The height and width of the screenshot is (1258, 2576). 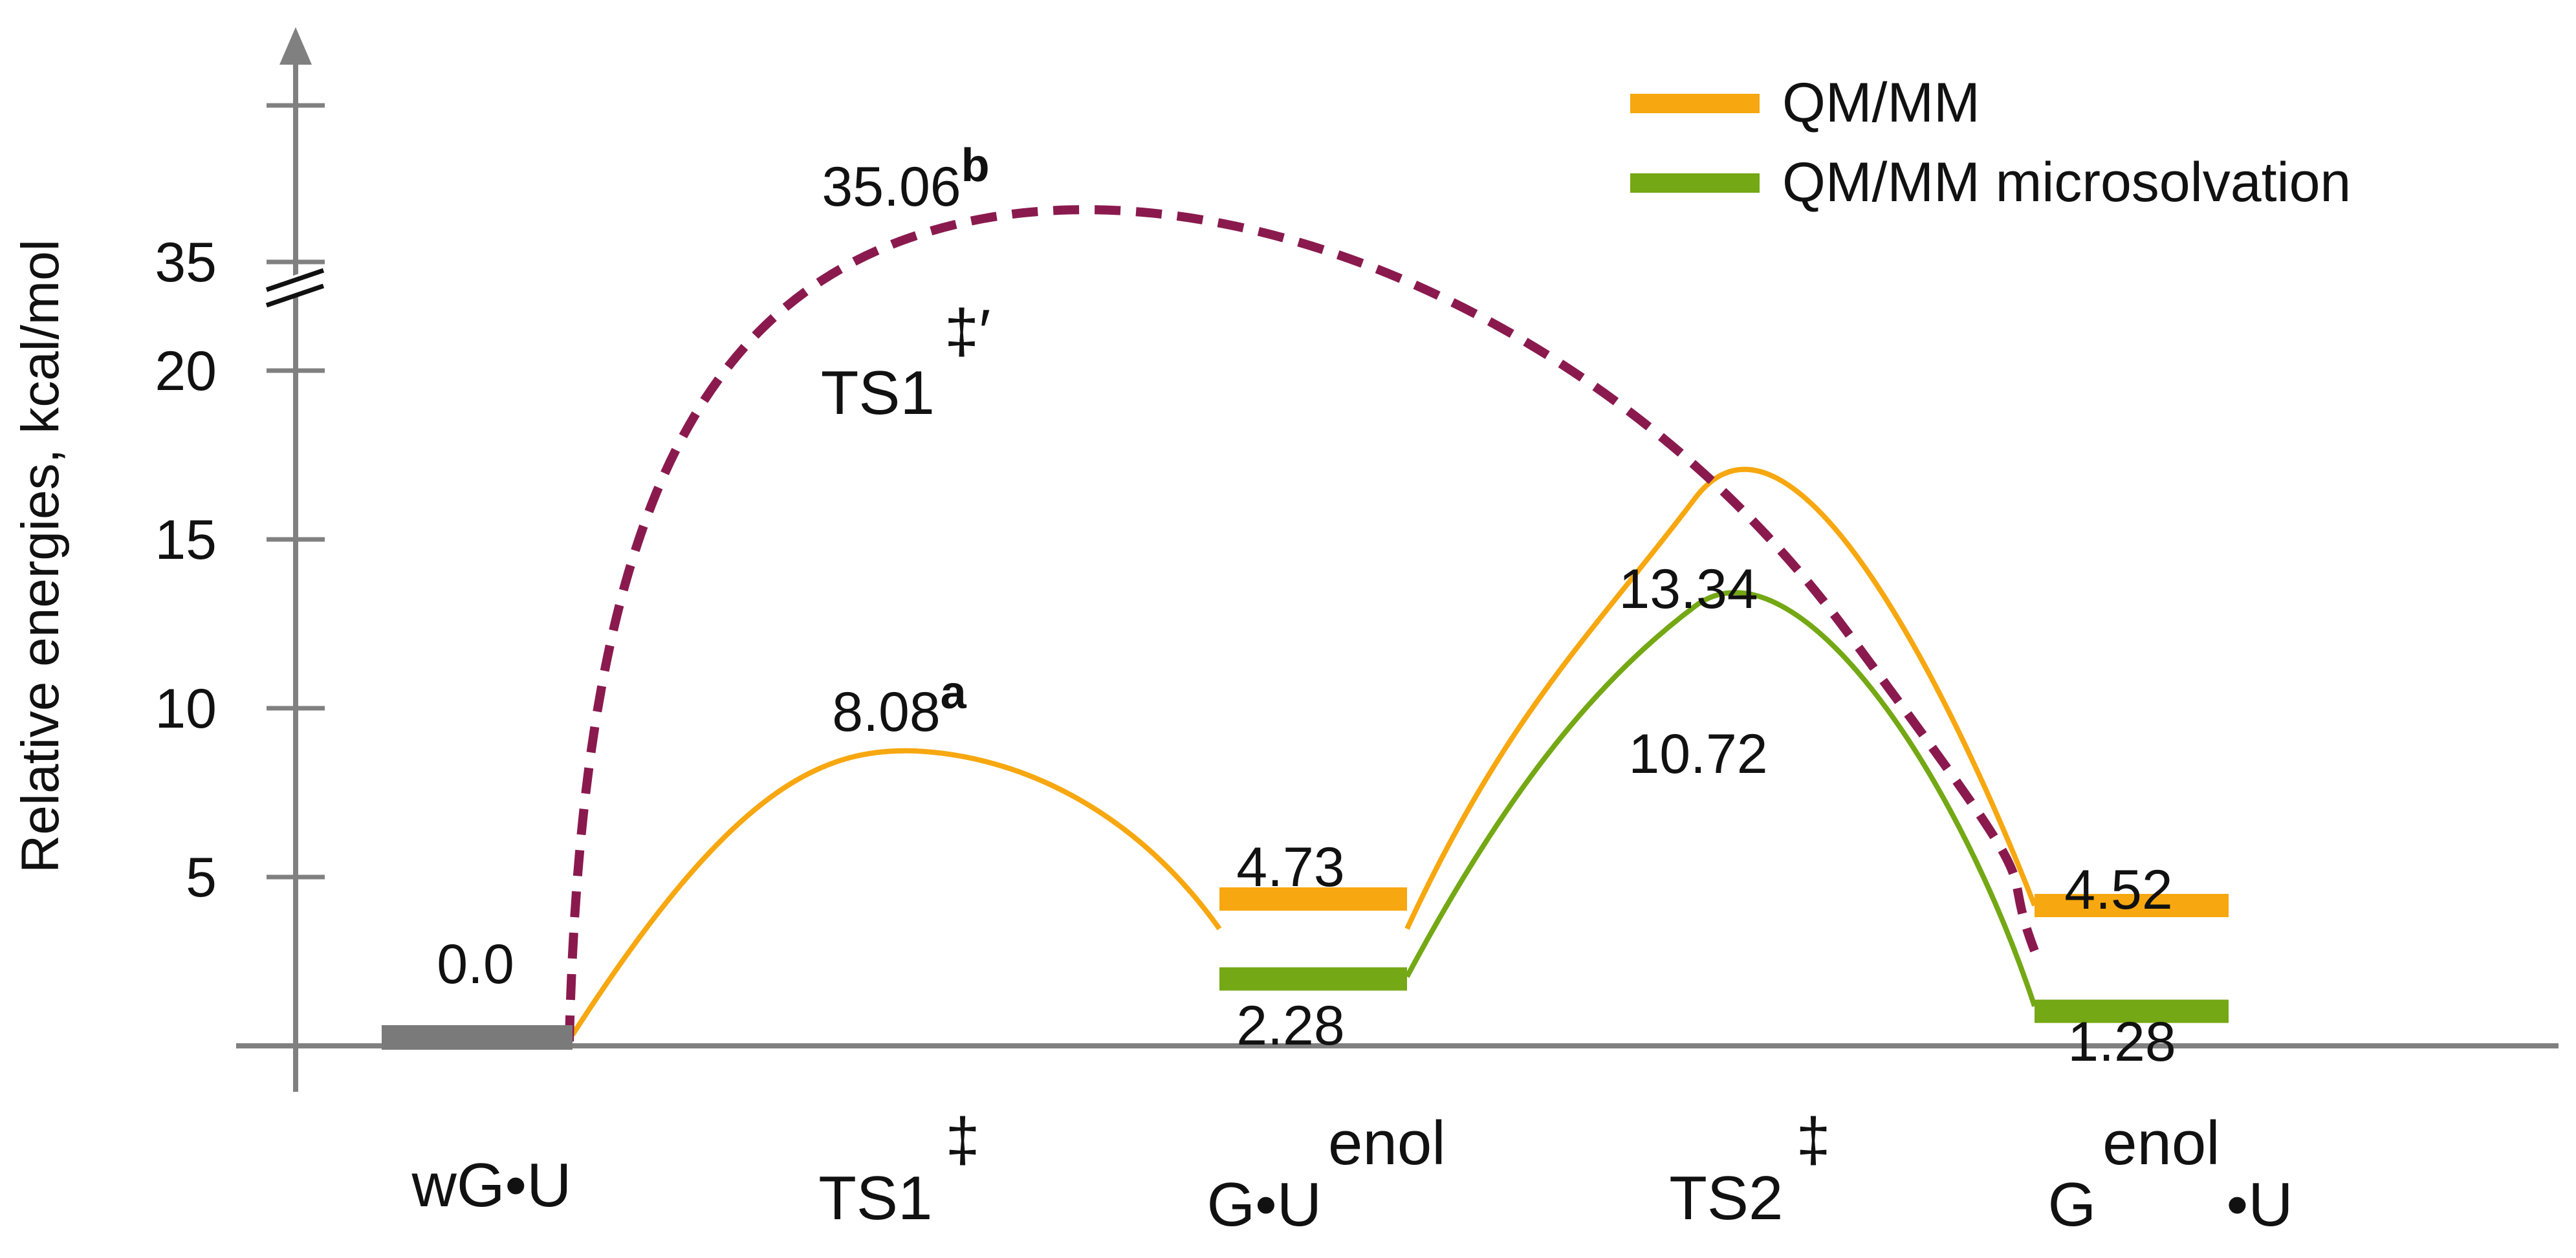 What do you see at coordinates (976, 165) in the screenshot?
I see `value-alt-ts1-footnote: b` at bounding box center [976, 165].